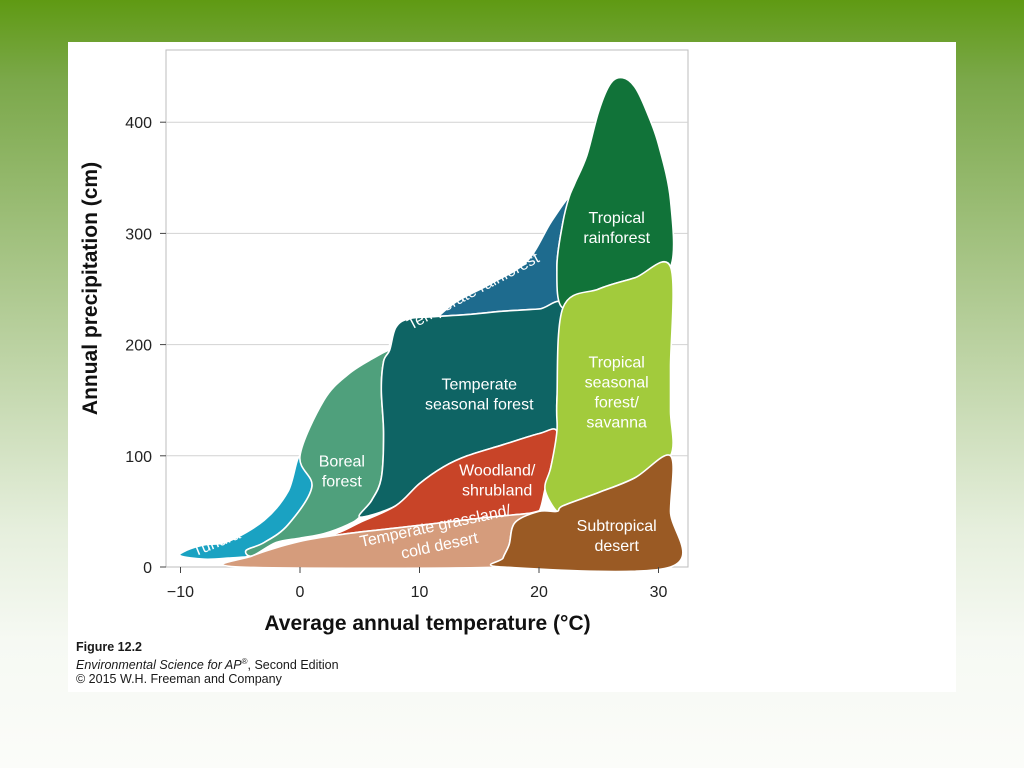  I want to click on region-label-tropical-rainforest: Tropical rainforest, so click(616, 228).